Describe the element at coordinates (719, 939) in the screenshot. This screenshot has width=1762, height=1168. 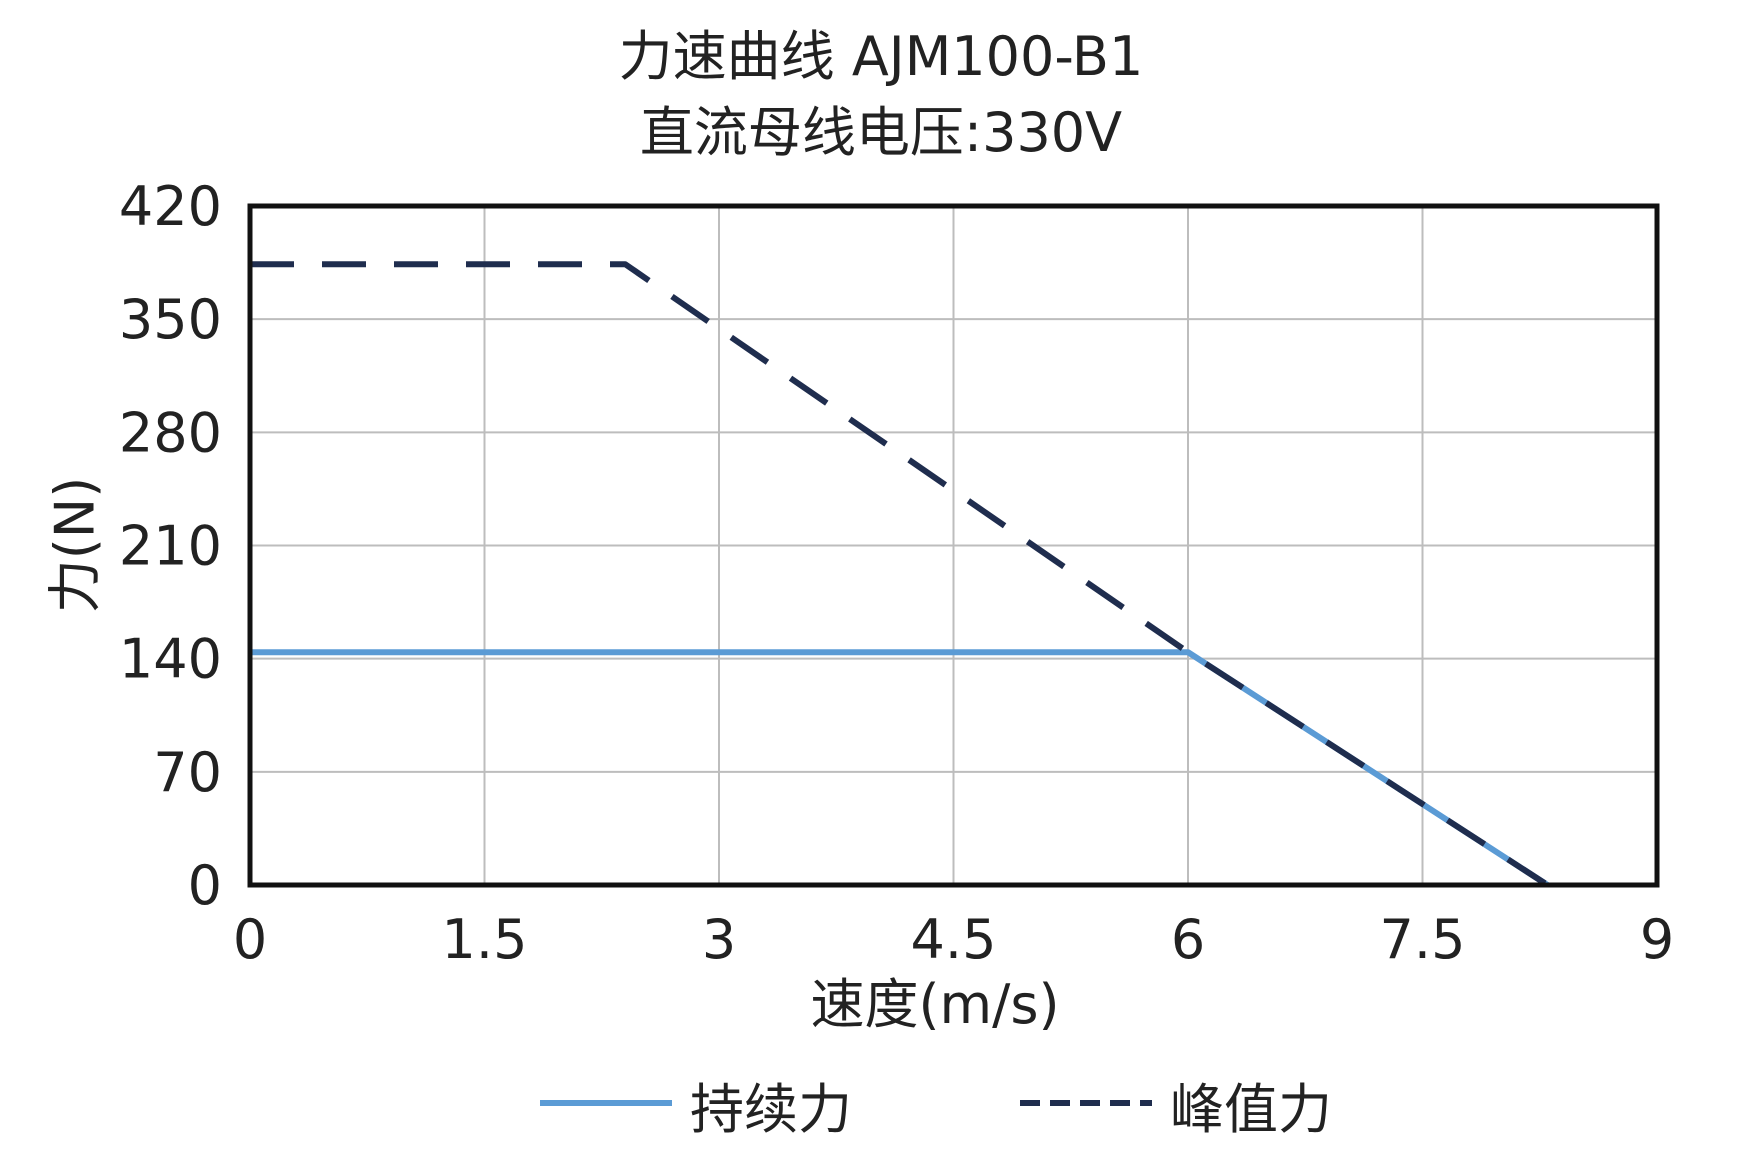
I see `x-tick-label: 3` at that location.